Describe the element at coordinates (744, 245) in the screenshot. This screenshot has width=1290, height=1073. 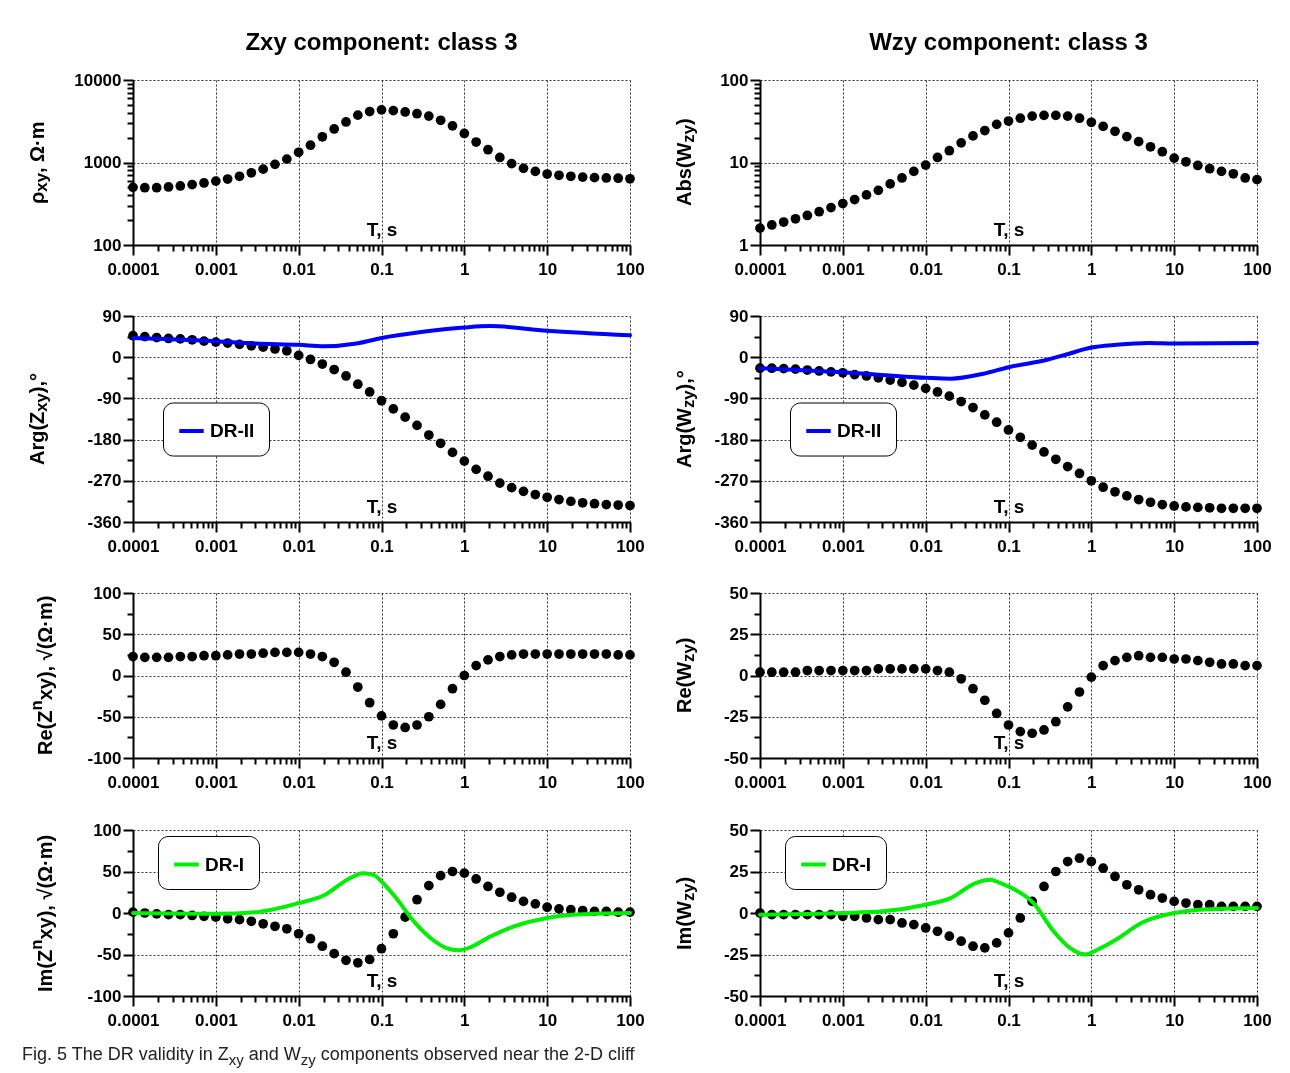
I see `y-tick-label: 1` at that location.